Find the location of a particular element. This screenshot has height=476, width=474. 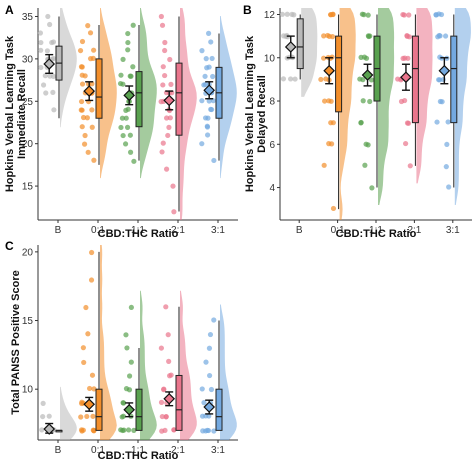

x-tick-label: 3:1 is located at coordinates (218, 230).